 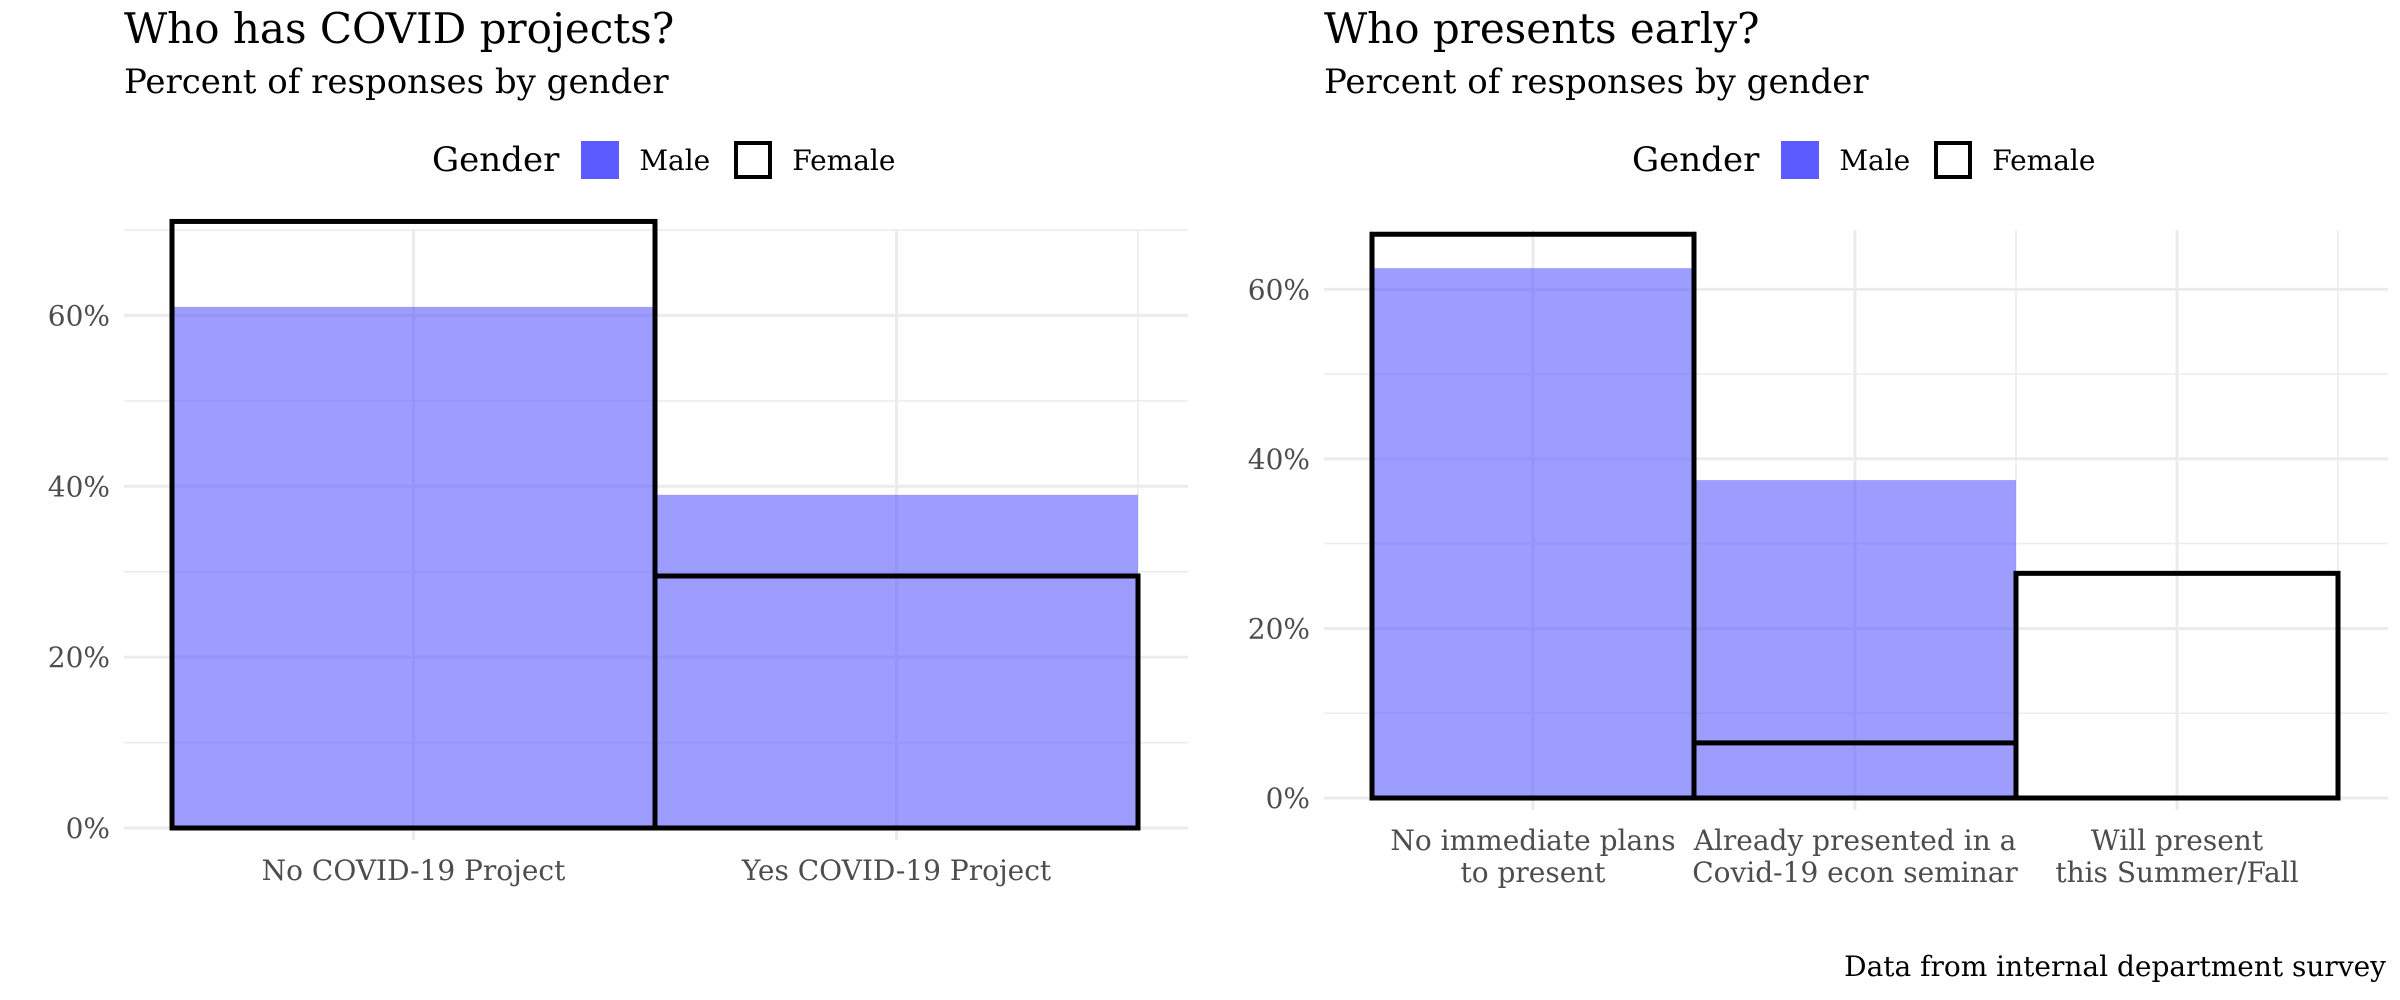 I want to click on x-tick-label-line: Yes COVID-19 Project, so click(x=896, y=870).